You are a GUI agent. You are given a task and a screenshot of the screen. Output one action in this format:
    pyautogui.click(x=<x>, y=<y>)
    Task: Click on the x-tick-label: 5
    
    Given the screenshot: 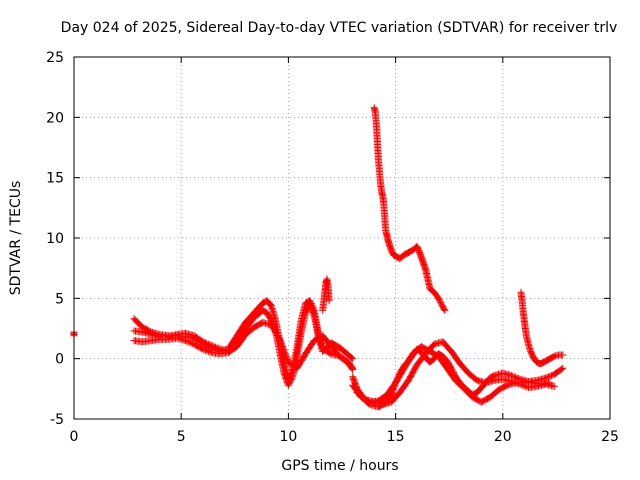 What is the action you would take?
    pyautogui.click(x=181, y=437)
    